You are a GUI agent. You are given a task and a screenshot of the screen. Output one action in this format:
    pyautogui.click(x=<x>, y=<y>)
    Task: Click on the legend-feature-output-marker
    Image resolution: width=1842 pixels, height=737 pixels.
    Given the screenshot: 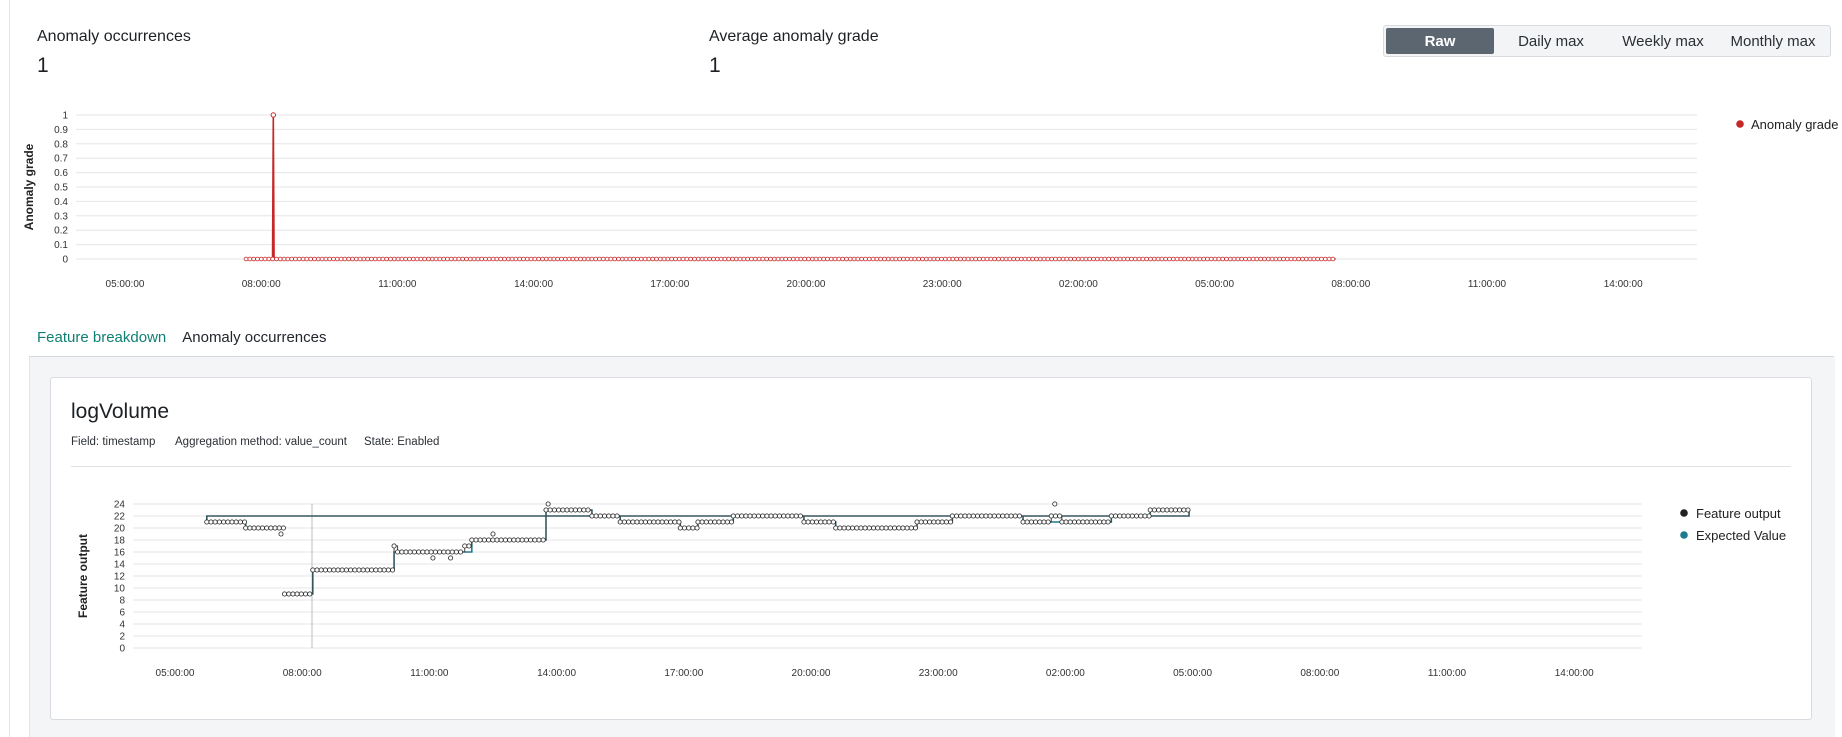 What is the action you would take?
    pyautogui.click(x=1684, y=513)
    